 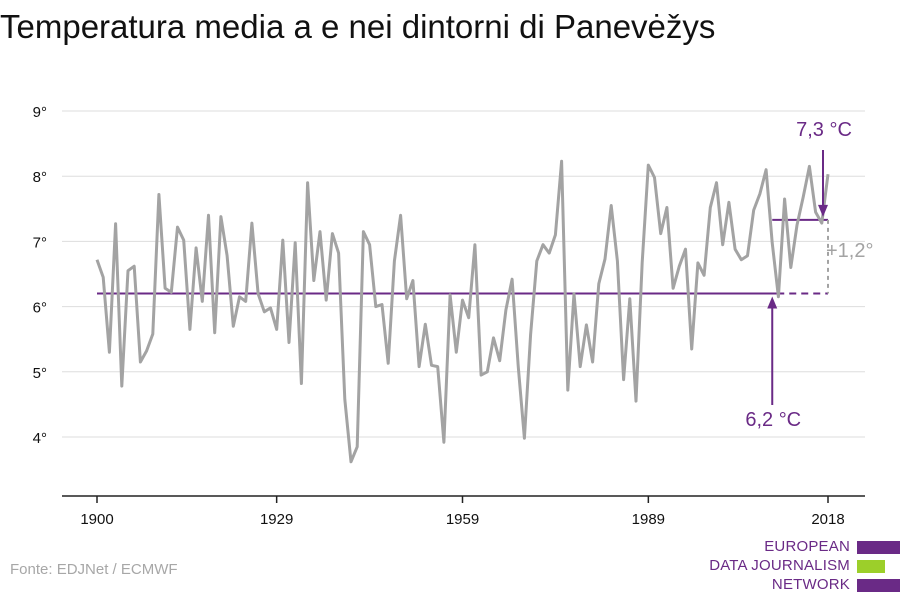 What do you see at coordinates (40, 308) in the screenshot?
I see `y-tick-label: 6°` at bounding box center [40, 308].